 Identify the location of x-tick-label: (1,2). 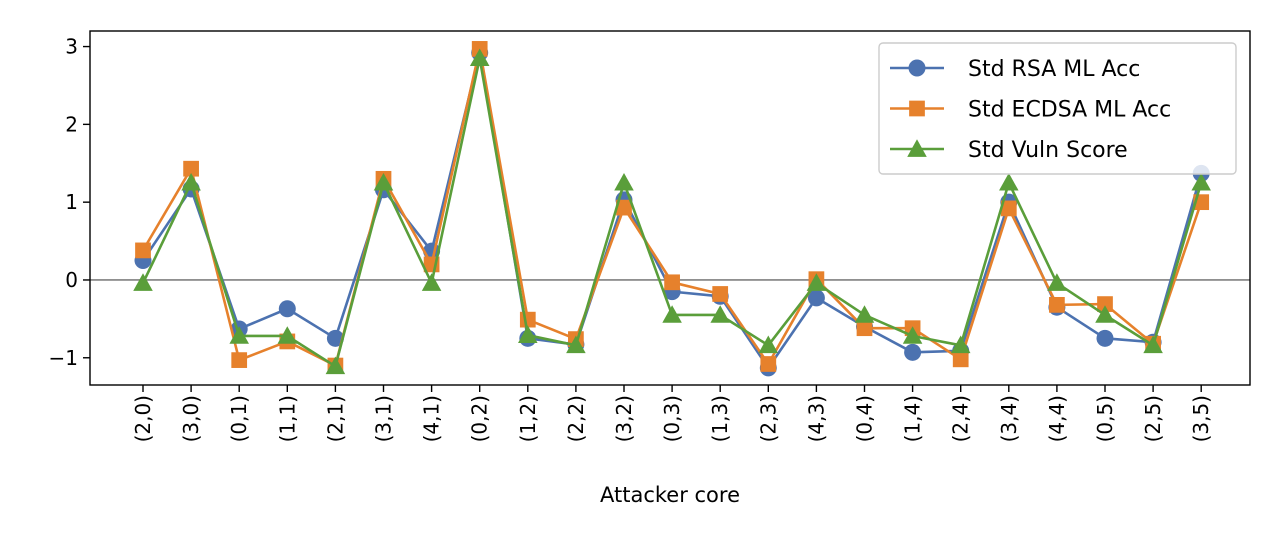
(528, 418).